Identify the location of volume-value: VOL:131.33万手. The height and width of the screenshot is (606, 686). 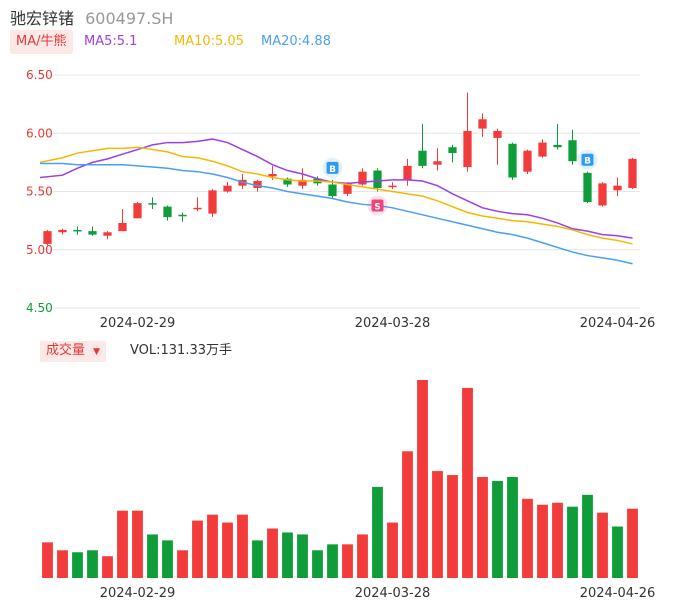
(181, 350).